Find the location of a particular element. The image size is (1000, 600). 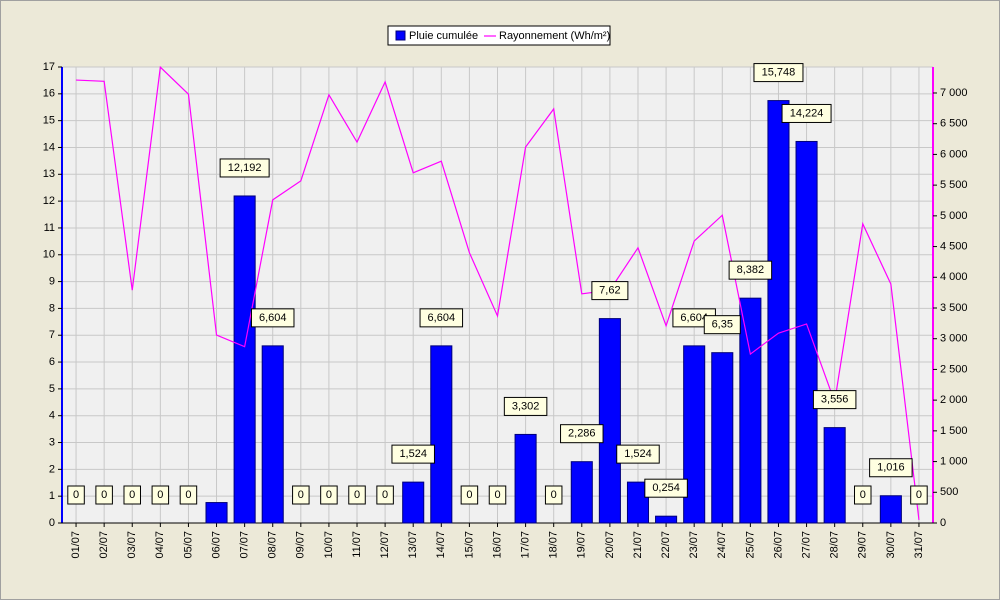

y2-tick-label: 2 500 is located at coordinates (954, 369).